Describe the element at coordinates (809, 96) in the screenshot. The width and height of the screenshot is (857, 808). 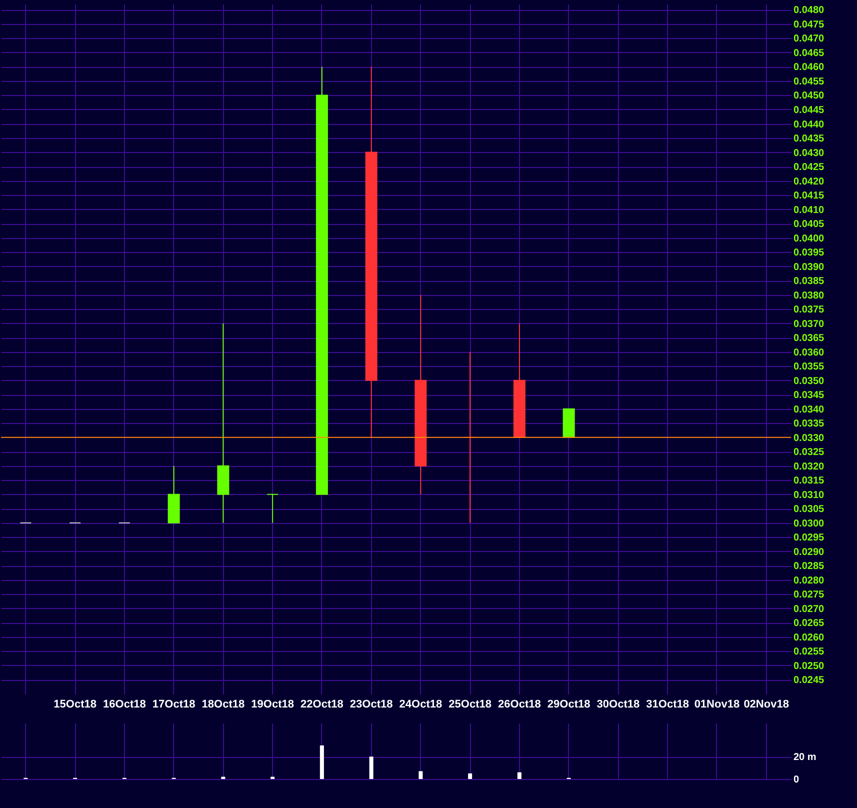
I see `y-tick-label: 0.0450` at that location.